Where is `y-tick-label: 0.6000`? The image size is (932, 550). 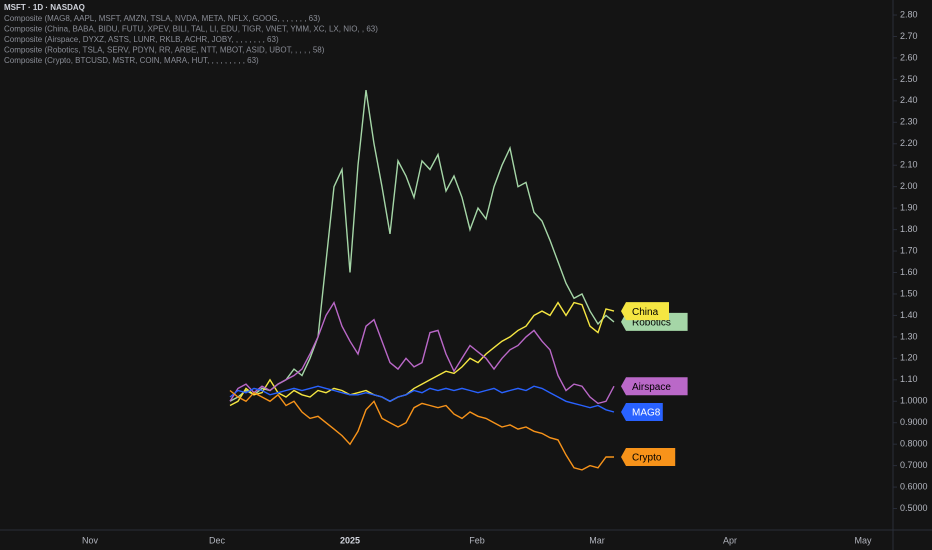 y-tick-label: 0.6000 is located at coordinates (914, 486).